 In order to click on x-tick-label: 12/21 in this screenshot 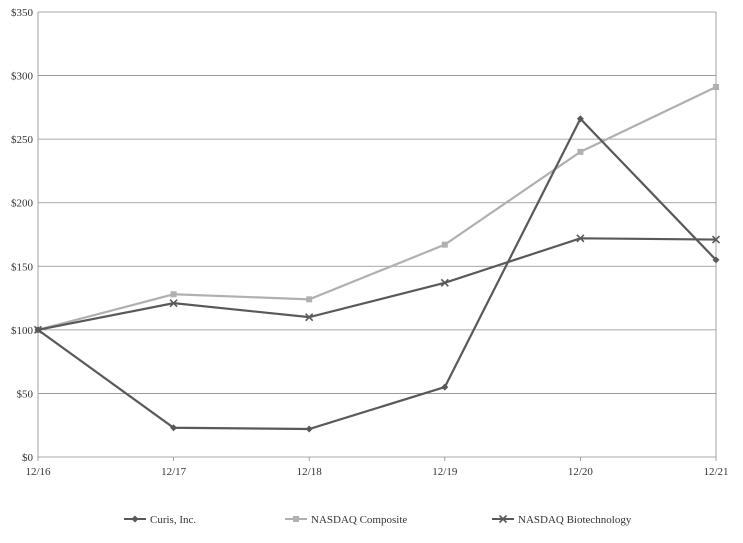, I will do `click(715, 472)`.